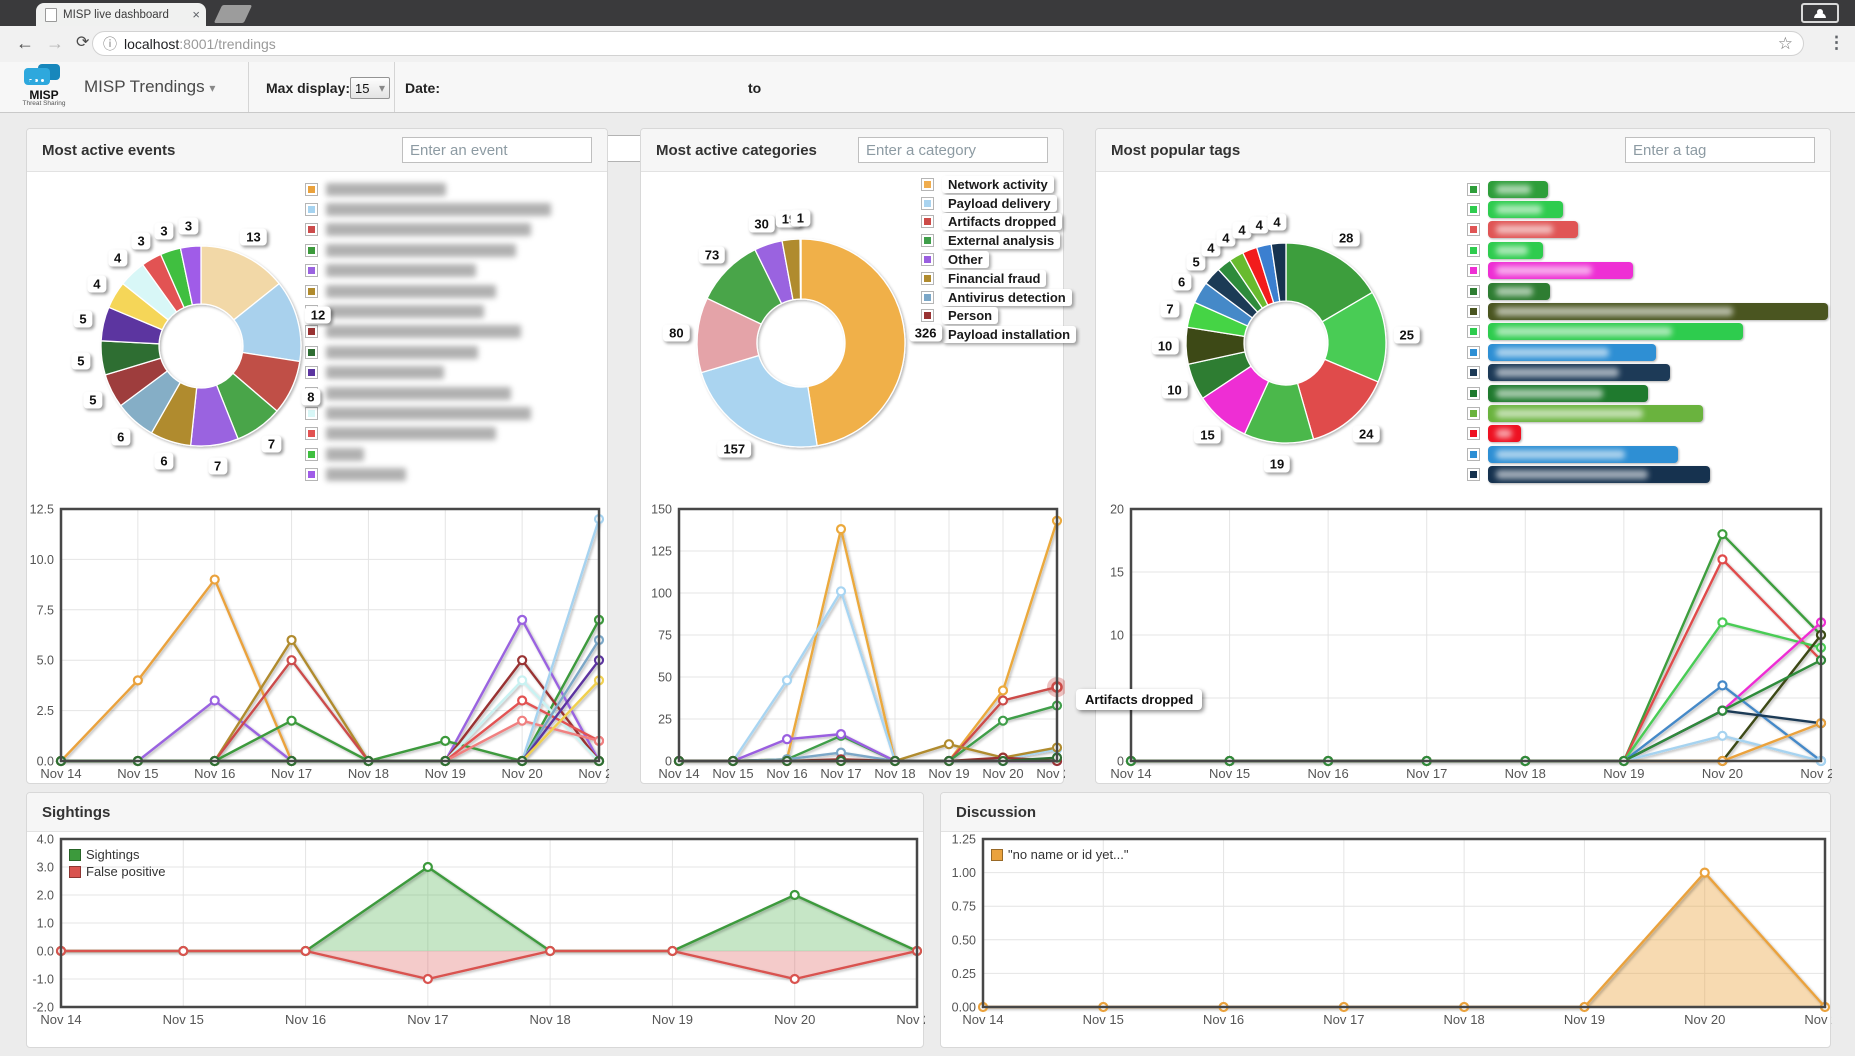 The image size is (1855, 1056). Describe the element at coordinates (150, 86) in the screenshot. I see `app-title-dropdown: MISP Trendings ▾` at that location.